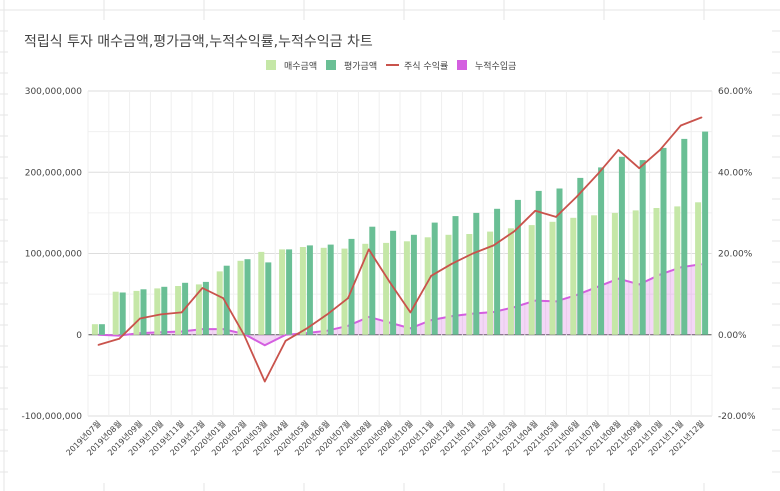  Describe the element at coordinates (462, 65) in the screenshot. I see `legend-swatch` at that location.